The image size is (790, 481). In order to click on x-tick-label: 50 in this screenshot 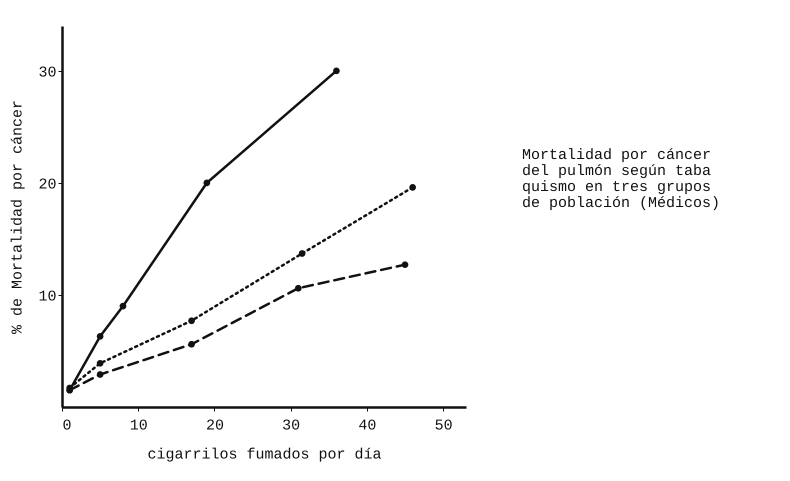, I will do `click(443, 426)`.